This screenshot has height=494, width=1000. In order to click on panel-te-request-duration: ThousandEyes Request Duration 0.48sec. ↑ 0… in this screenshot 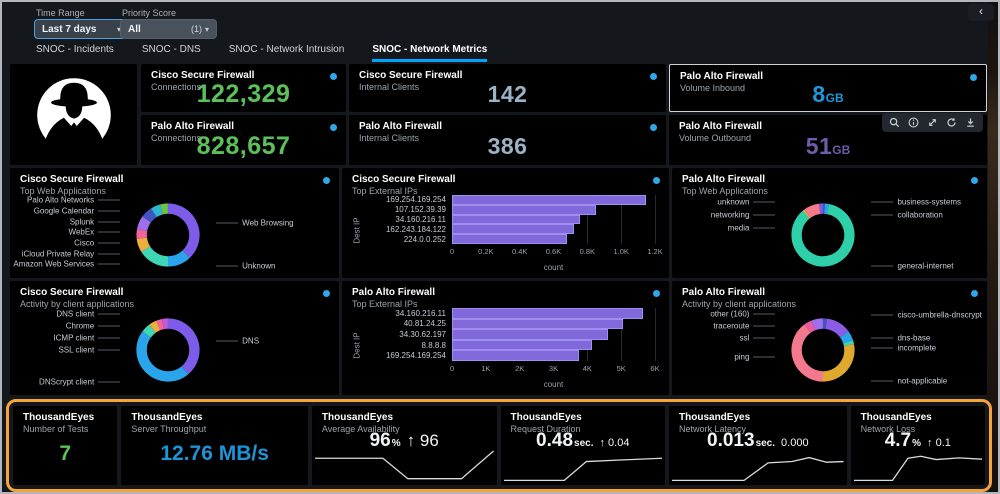, I will do `click(583, 445)`.